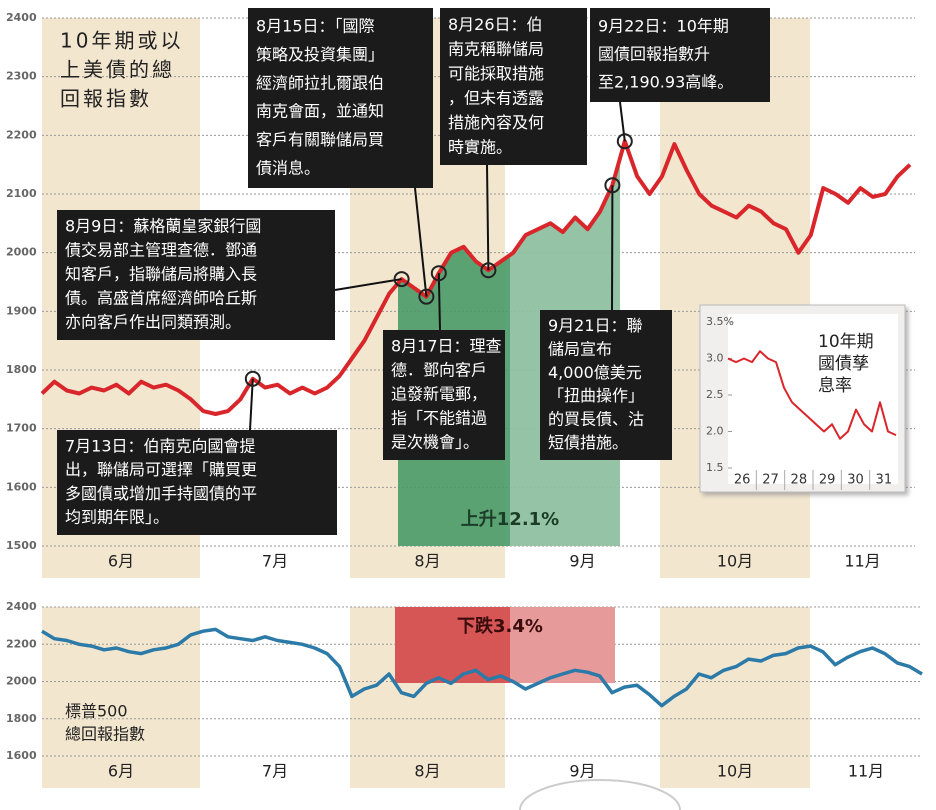 Image resolution: width=936 pixels, height=810 pixels. Describe the element at coordinates (665, 82) in the screenshot. I see `annotation-text: 至2,190.93高峰。` at that location.